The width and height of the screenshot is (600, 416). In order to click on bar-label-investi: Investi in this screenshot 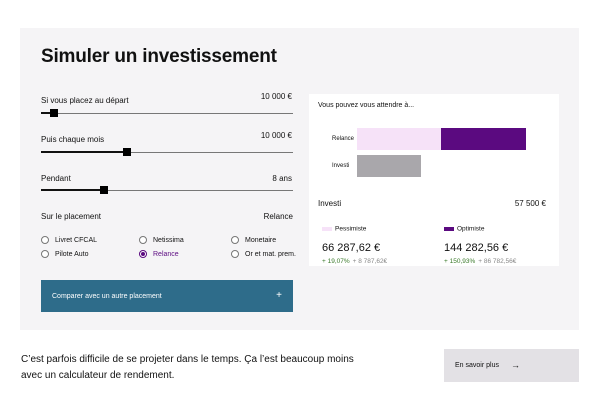, I will do `click(341, 166)`.